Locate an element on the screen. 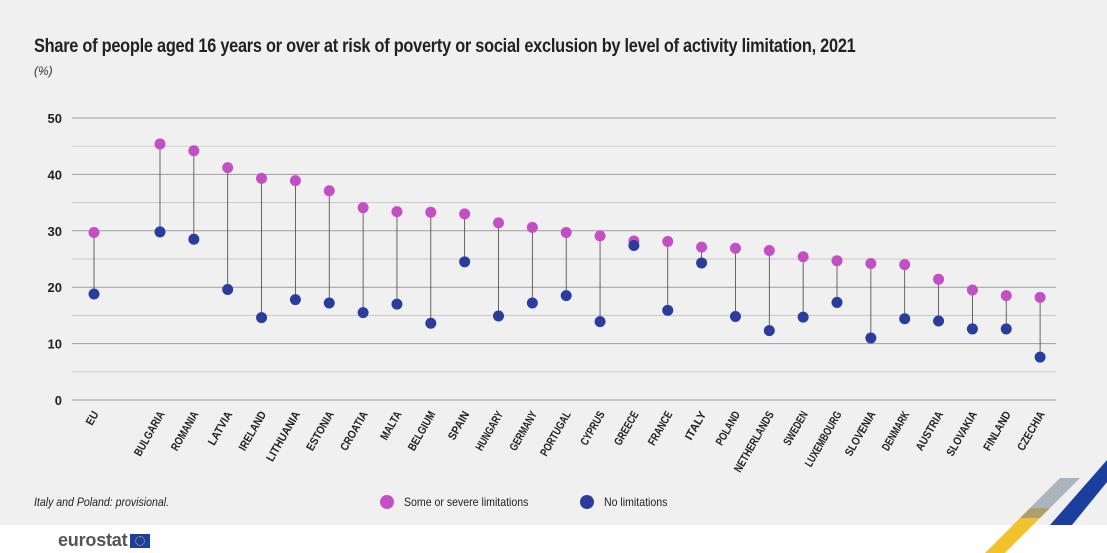 This screenshot has height=553, width=1107. point-no-limitations-finland is located at coordinates (1006, 329).